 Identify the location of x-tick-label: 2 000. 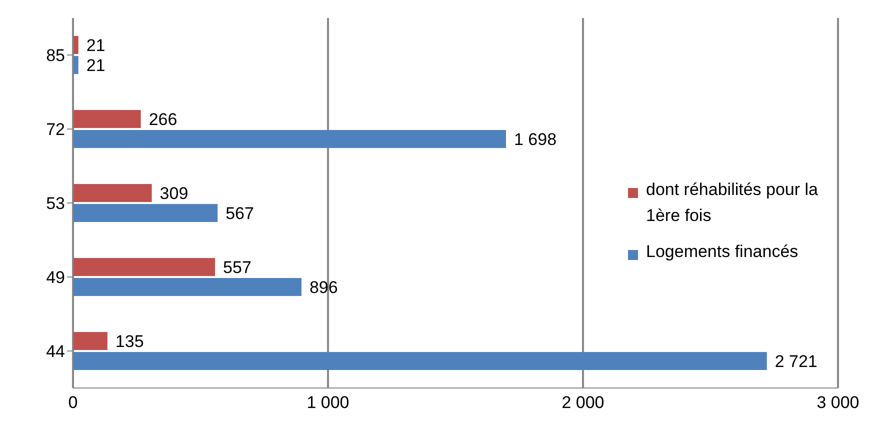
(583, 402).